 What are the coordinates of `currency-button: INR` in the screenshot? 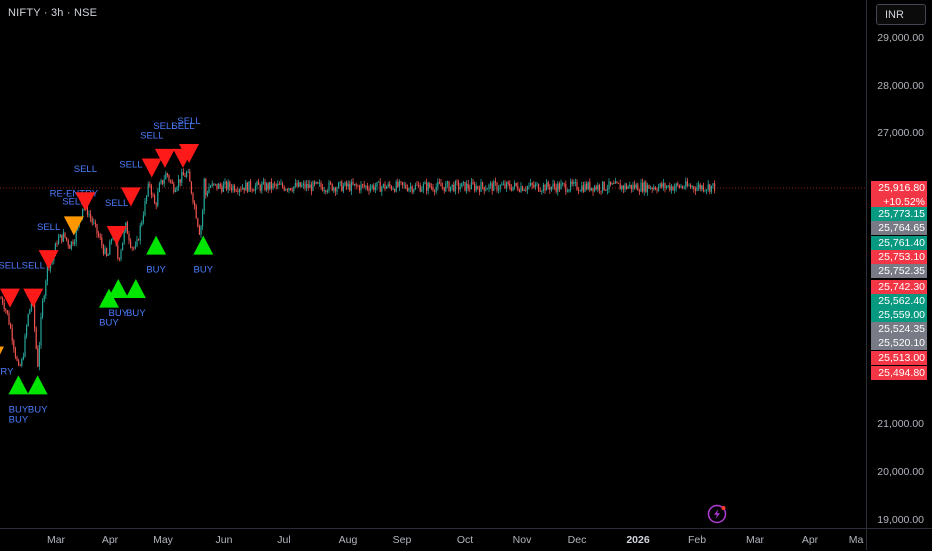 It's located at (901, 14).